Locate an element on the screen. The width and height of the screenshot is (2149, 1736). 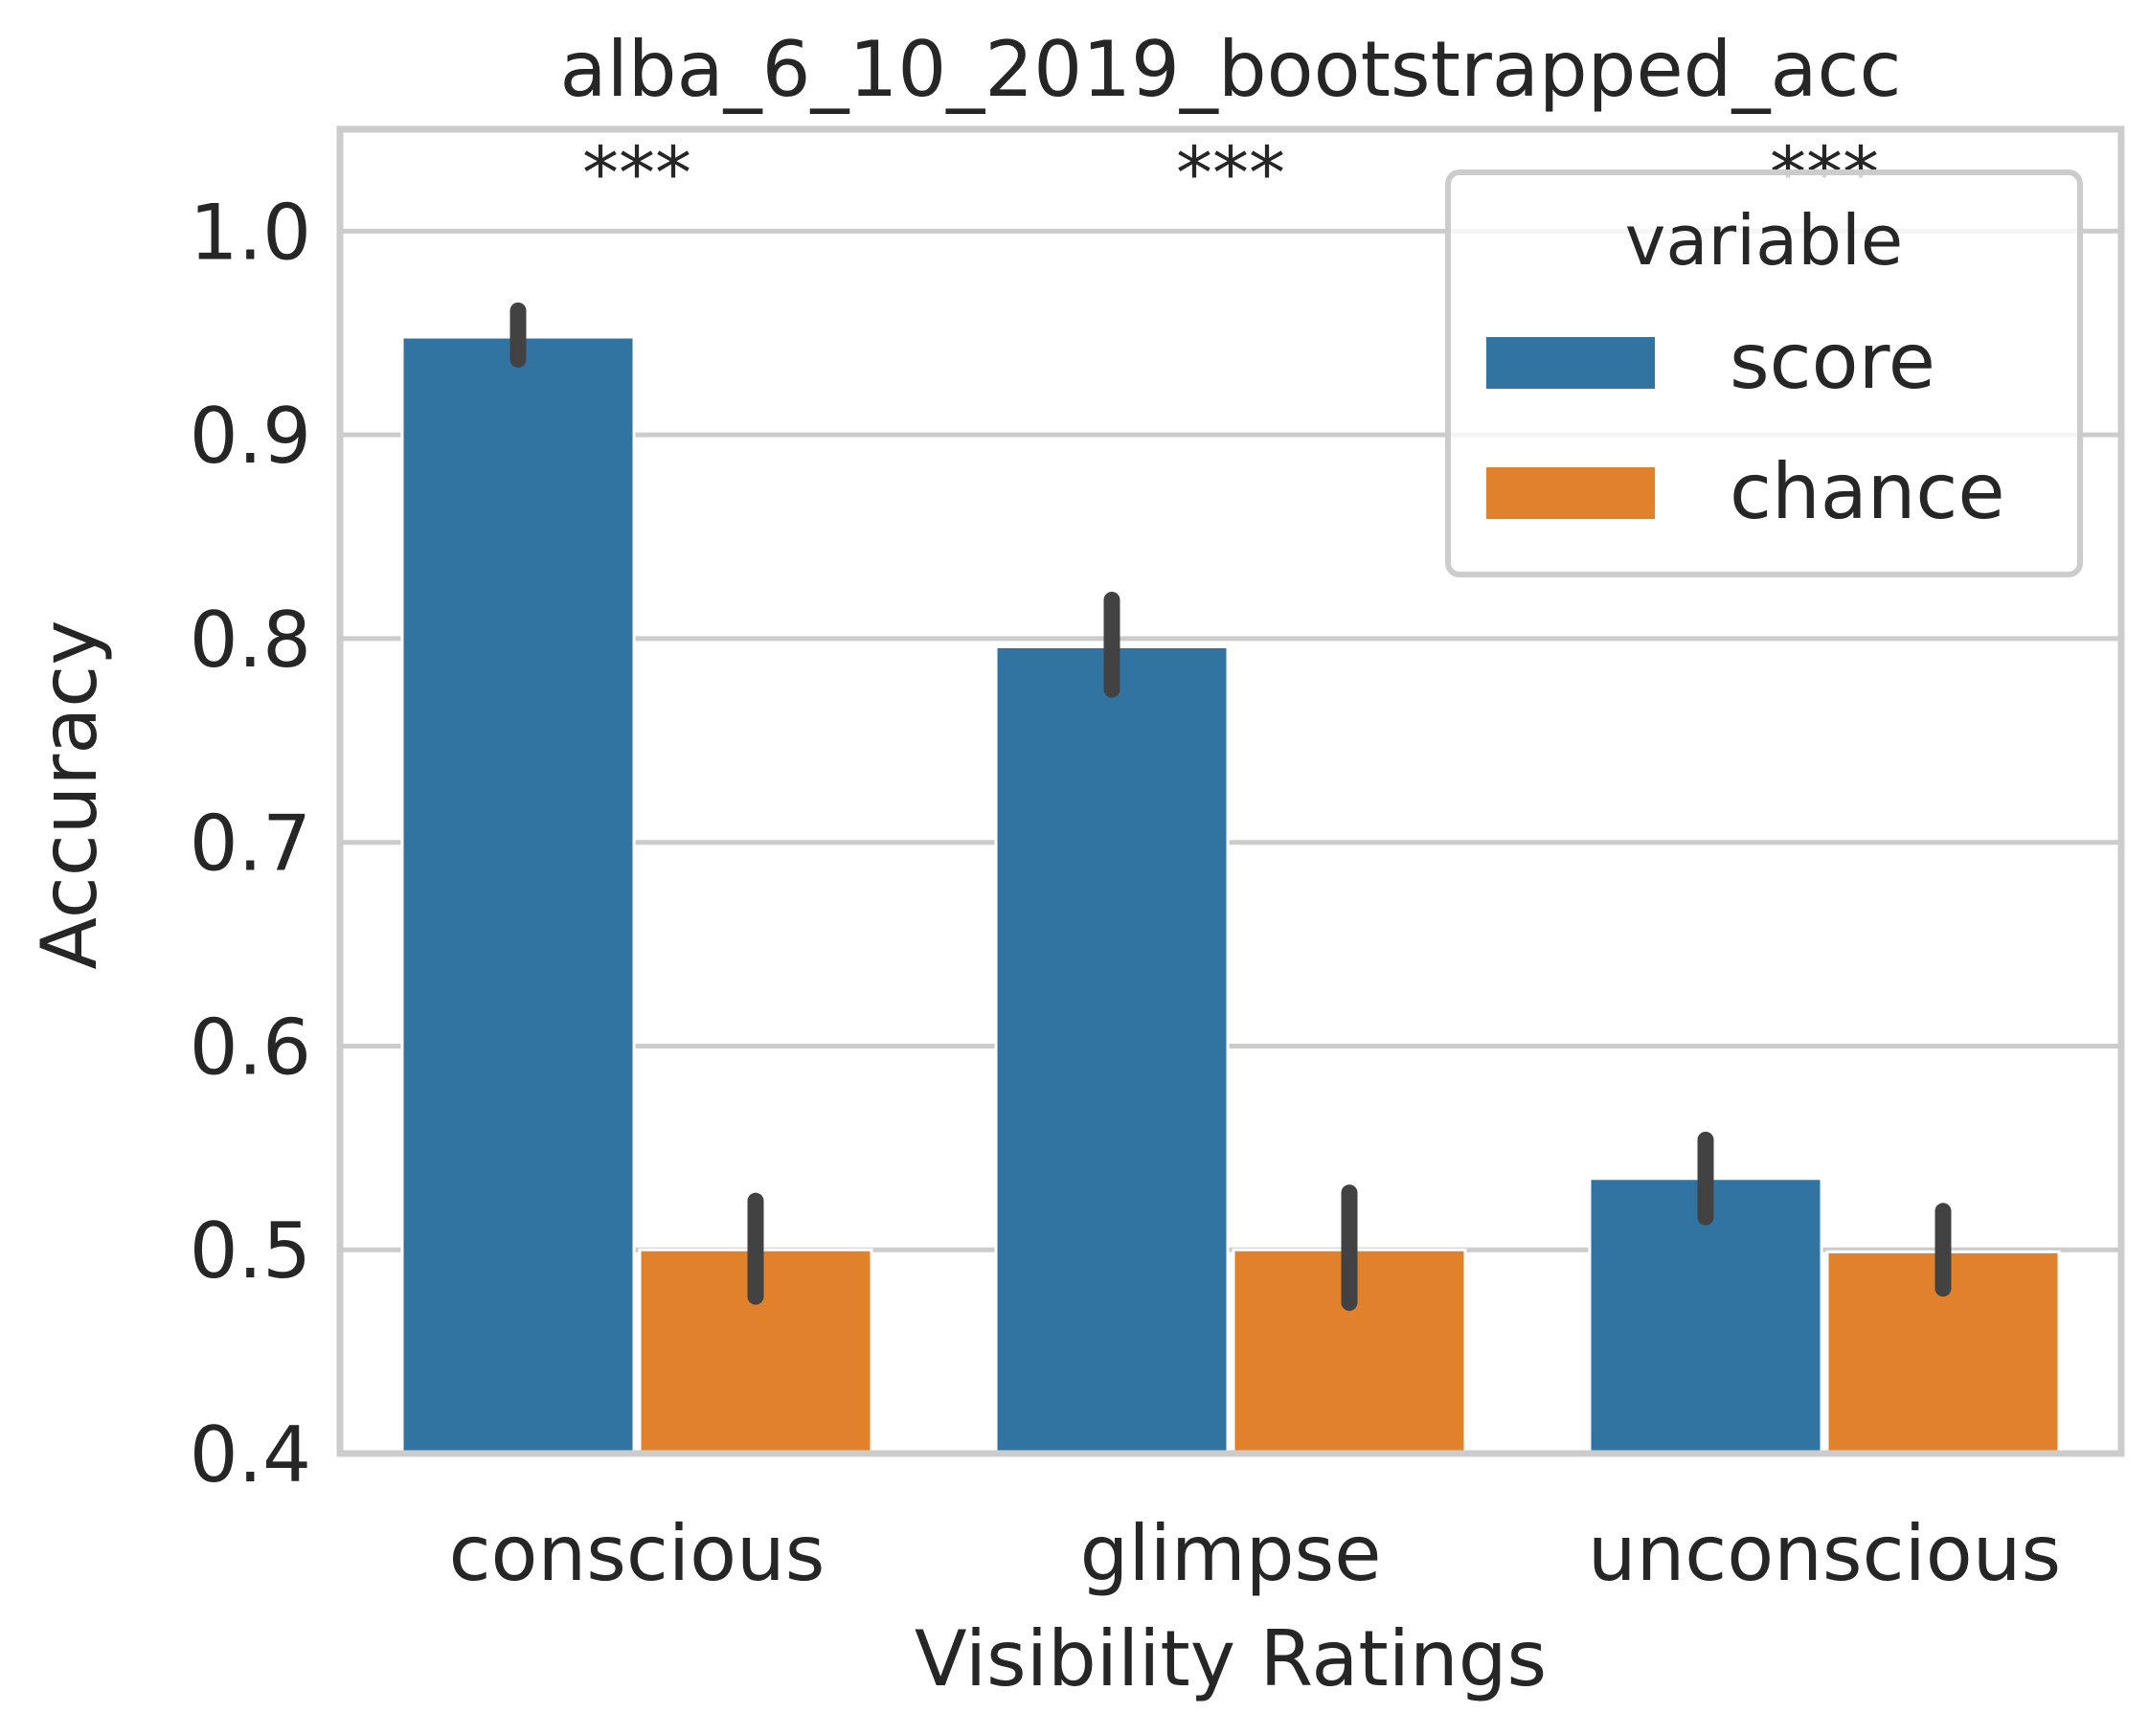
bar-score-conscious is located at coordinates (518, 895).